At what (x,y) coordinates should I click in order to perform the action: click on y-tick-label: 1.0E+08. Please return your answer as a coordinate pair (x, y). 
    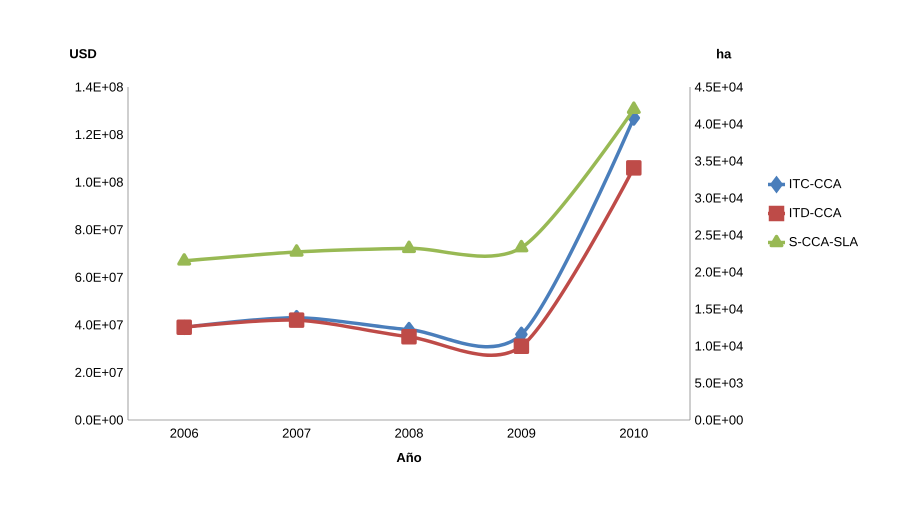
    Looking at the image, I should click on (99, 182).